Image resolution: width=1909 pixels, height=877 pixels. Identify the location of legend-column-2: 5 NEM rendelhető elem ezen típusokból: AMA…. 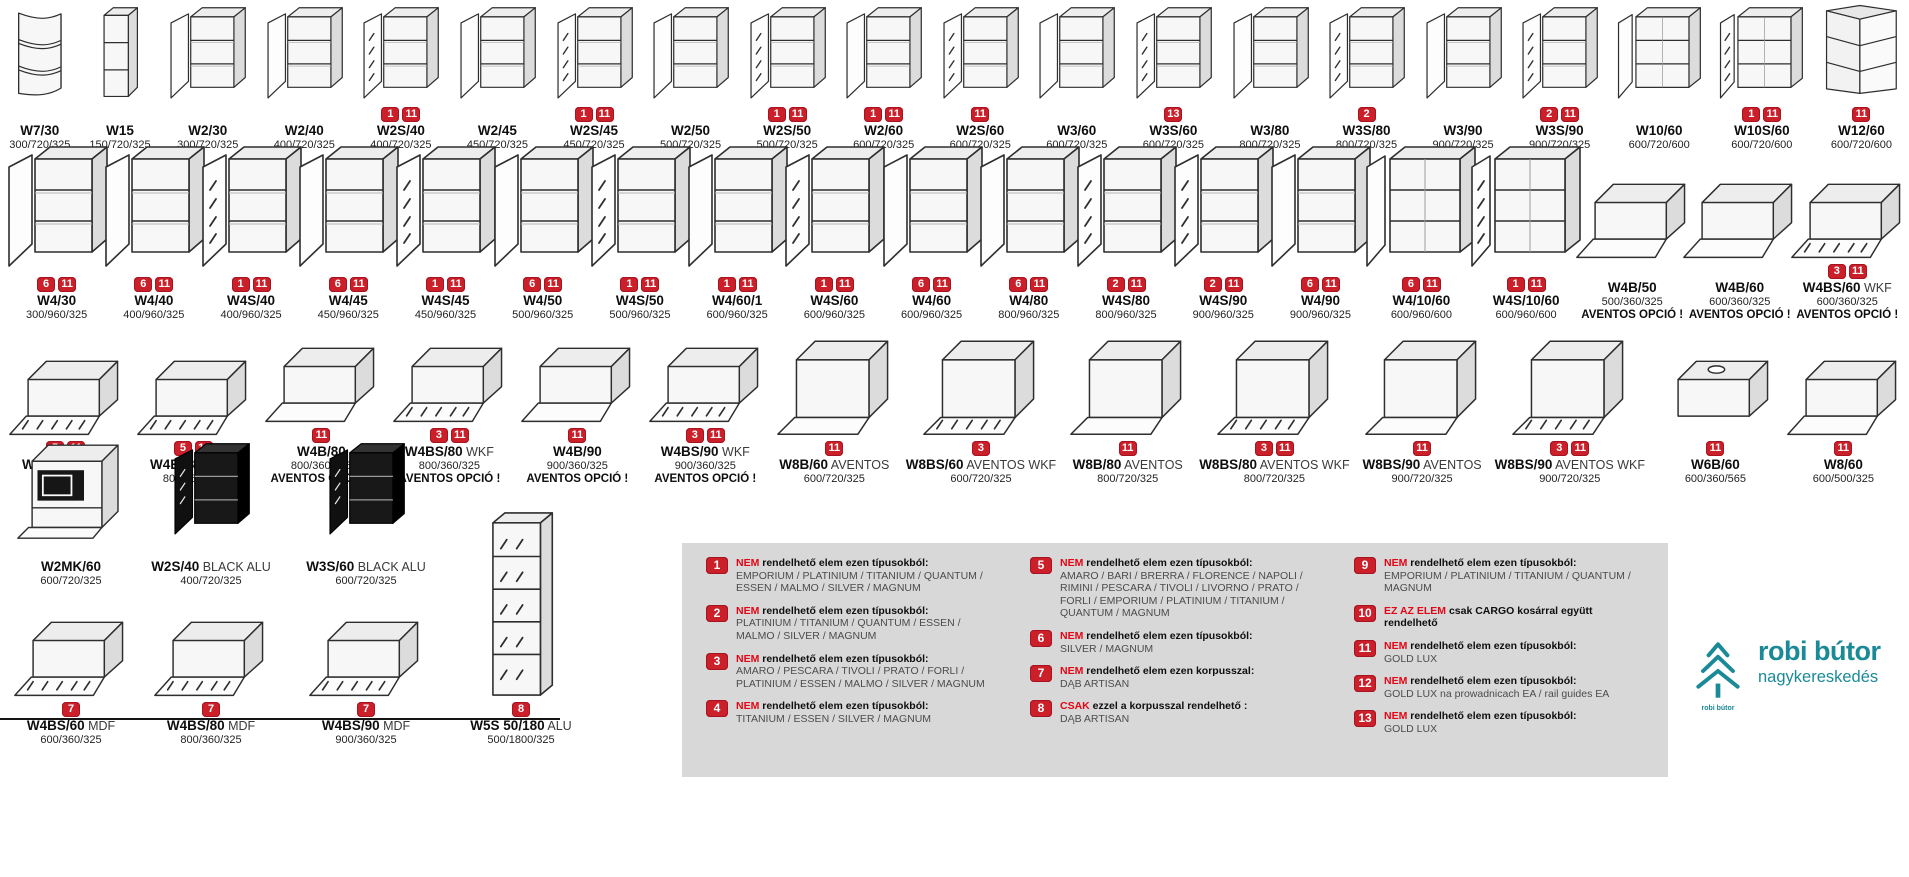
(1175, 660).